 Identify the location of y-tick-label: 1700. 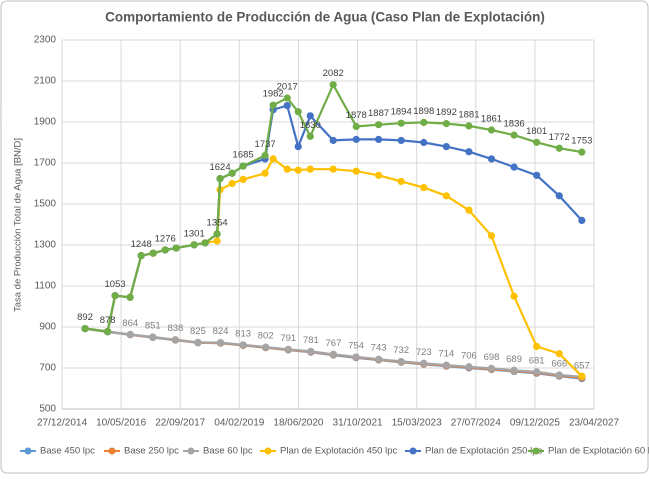
(45, 163).